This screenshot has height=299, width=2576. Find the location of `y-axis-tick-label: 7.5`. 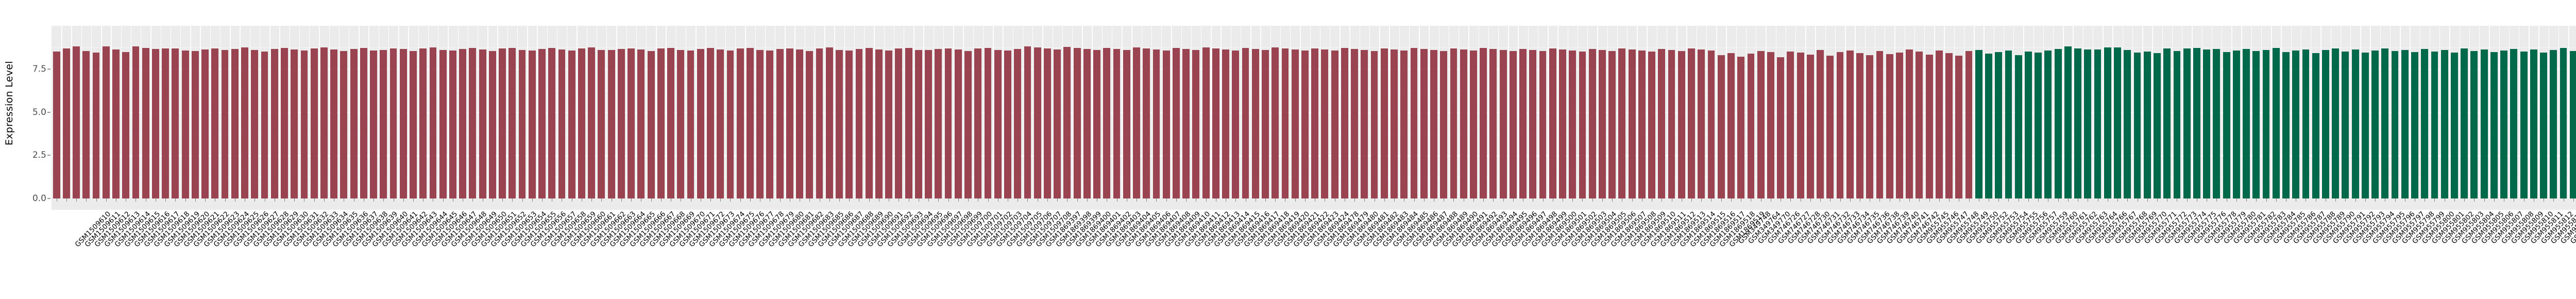

y-axis-tick-label: 7.5 is located at coordinates (39, 68).